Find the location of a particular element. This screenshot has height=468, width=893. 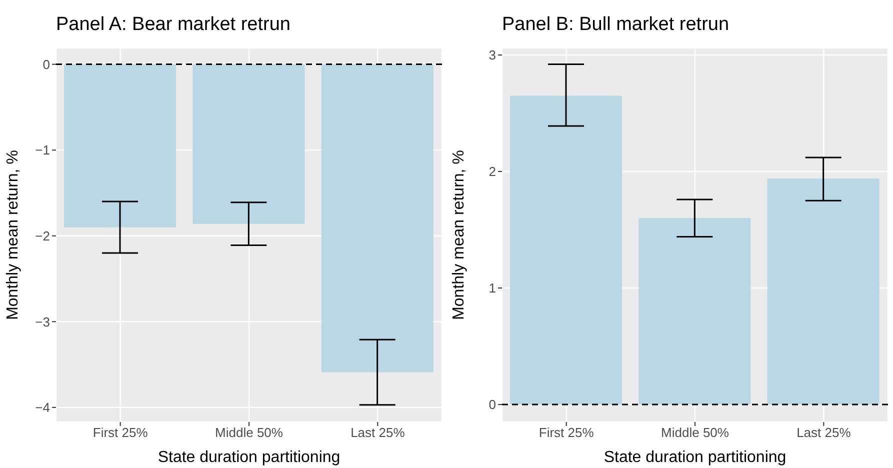

y-tick-label: 1 is located at coordinates (492, 288).